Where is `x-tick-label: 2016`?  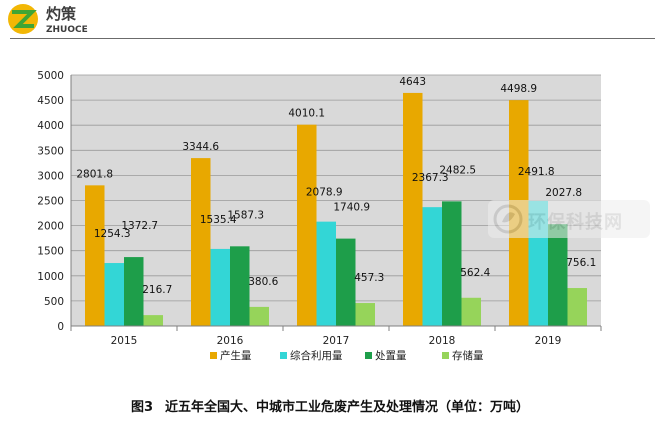 x-tick-label: 2016 is located at coordinates (230, 341).